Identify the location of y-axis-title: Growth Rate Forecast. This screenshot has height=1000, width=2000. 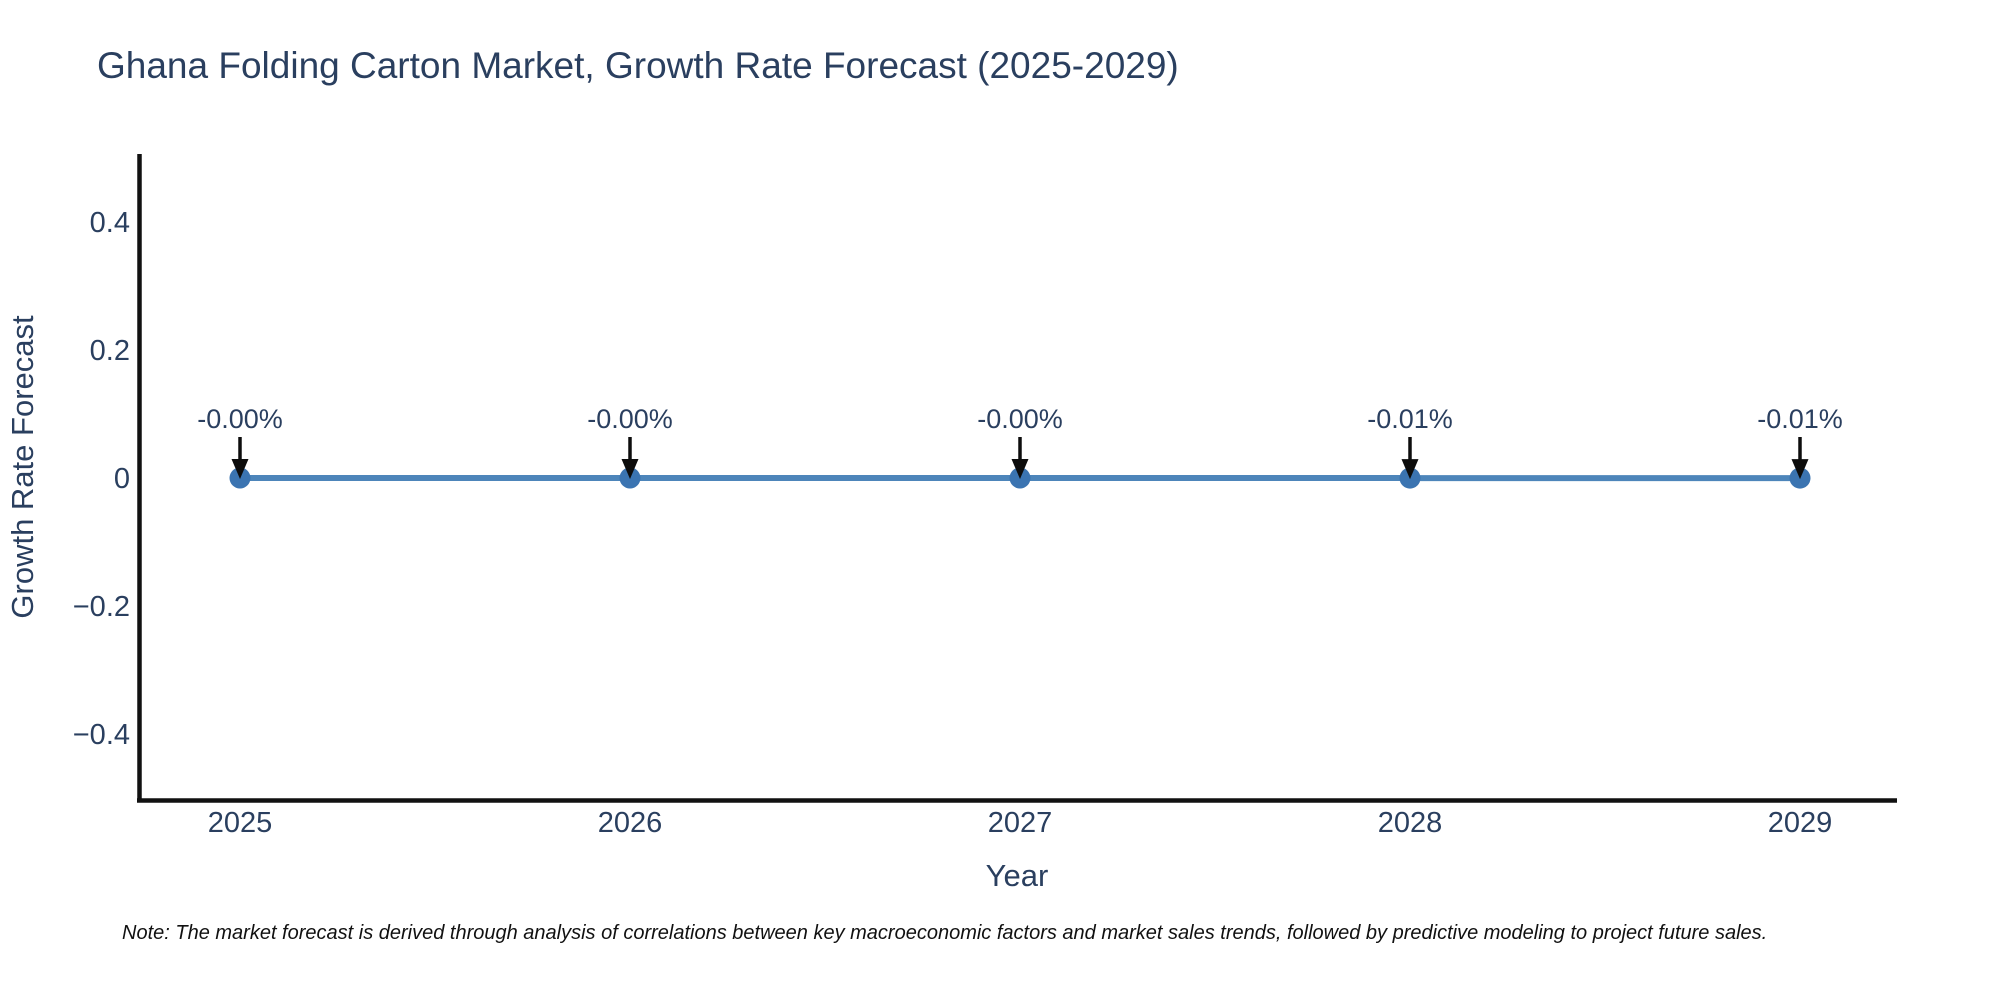
(22, 467).